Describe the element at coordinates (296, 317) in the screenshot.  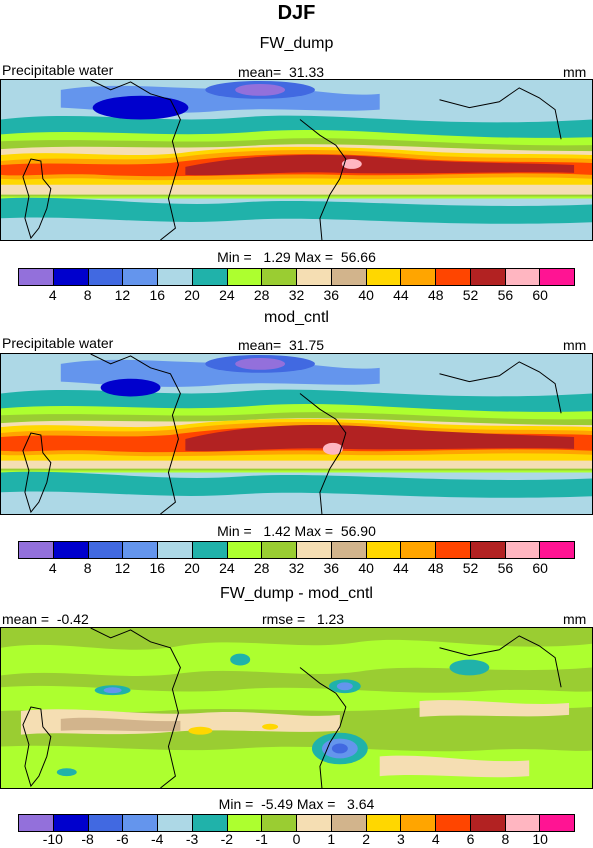
I see `panel2-title: mod_cntl` at that location.